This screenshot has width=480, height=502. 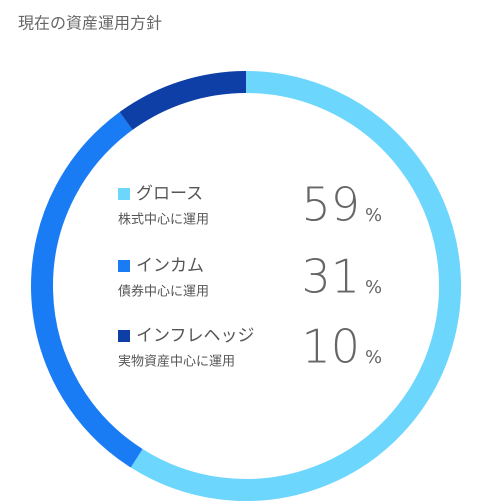 What do you see at coordinates (90, 23) in the screenshot?
I see `chart-title: 現在の資産運用方針` at bounding box center [90, 23].